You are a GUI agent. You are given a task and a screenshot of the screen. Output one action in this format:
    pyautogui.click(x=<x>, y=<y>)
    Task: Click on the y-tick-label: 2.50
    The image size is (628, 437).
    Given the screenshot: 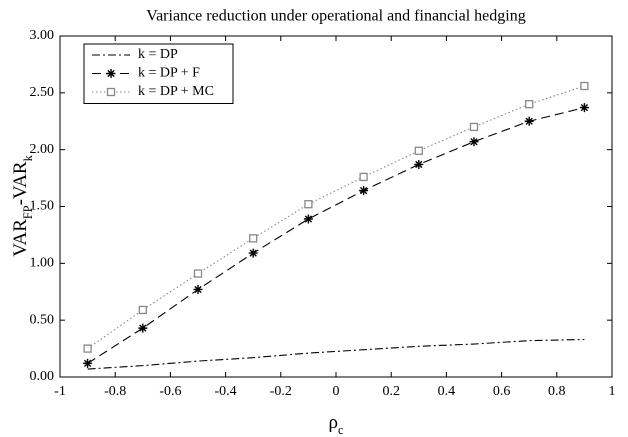 What is the action you would take?
    pyautogui.click(x=42, y=92)
    